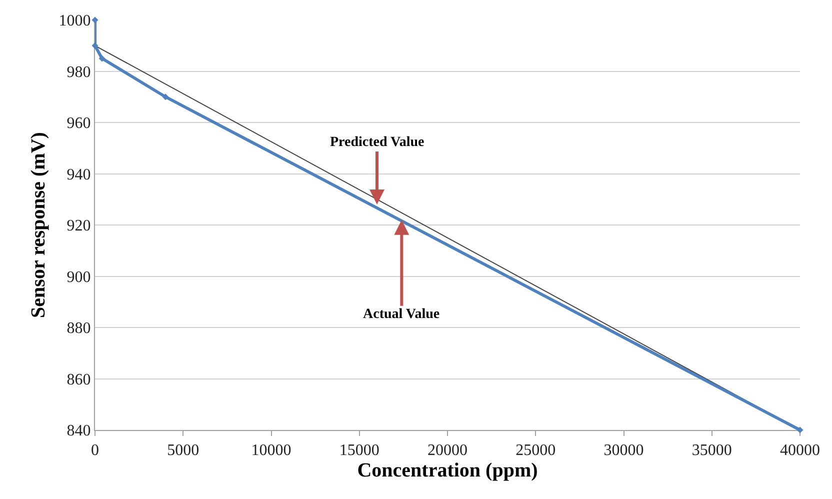 This screenshot has height=499, width=832. What do you see at coordinates (447, 471) in the screenshot?
I see `x-axis-title: Concentration (ppm)` at bounding box center [447, 471].